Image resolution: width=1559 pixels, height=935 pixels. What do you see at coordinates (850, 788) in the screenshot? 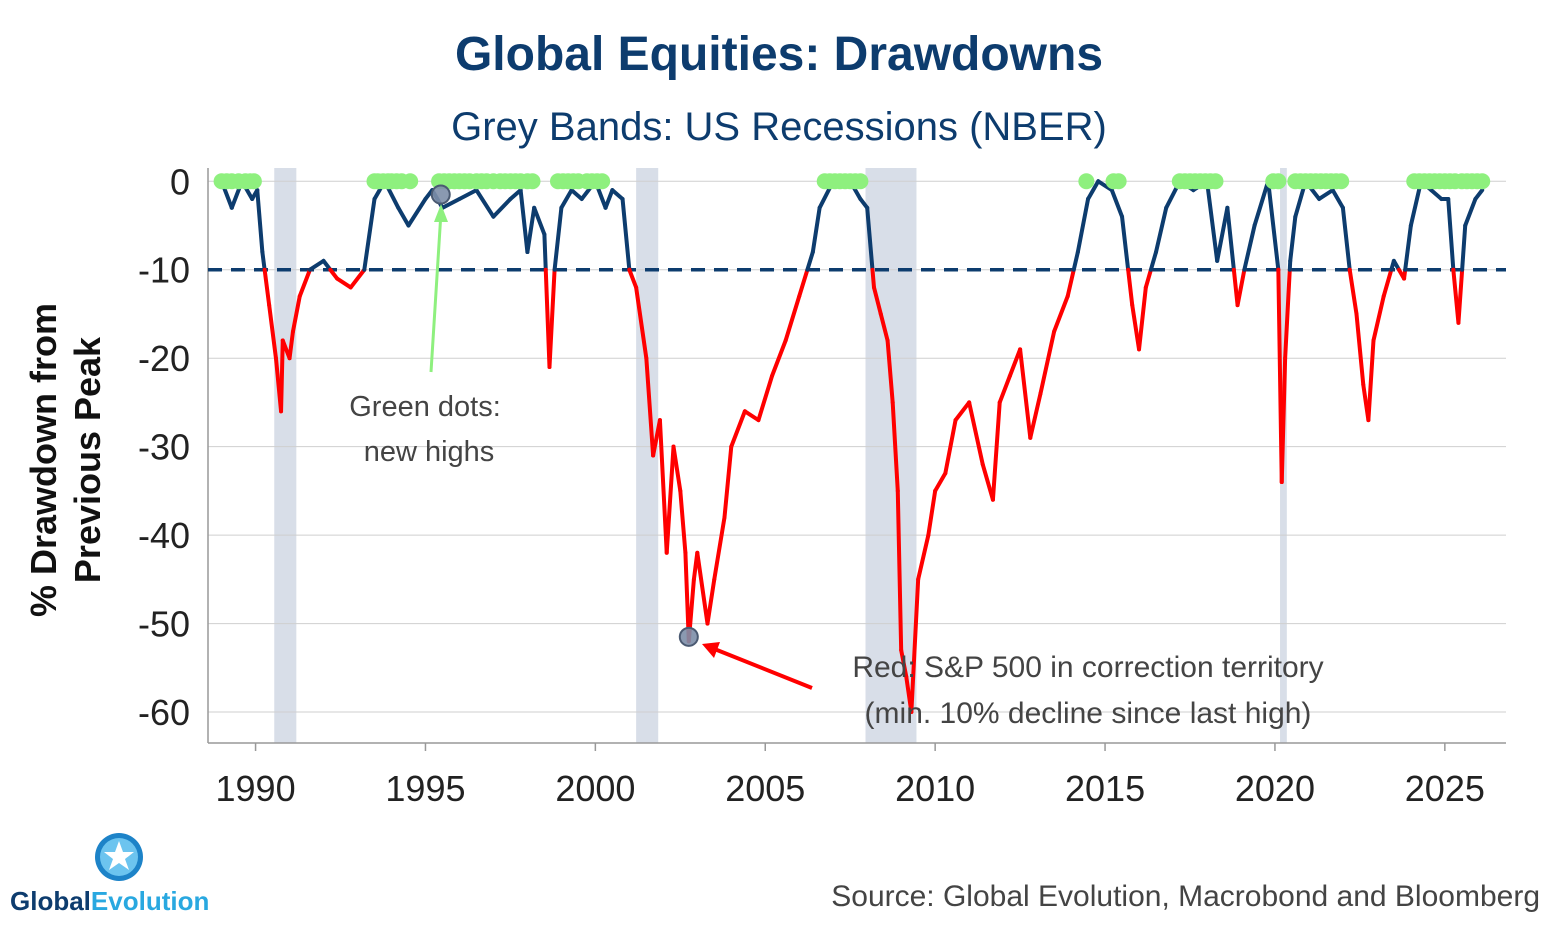
I see `x-tick-labels: 1990 1995 2000 2005 2010 2015 2020 2025` at bounding box center [850, 788].